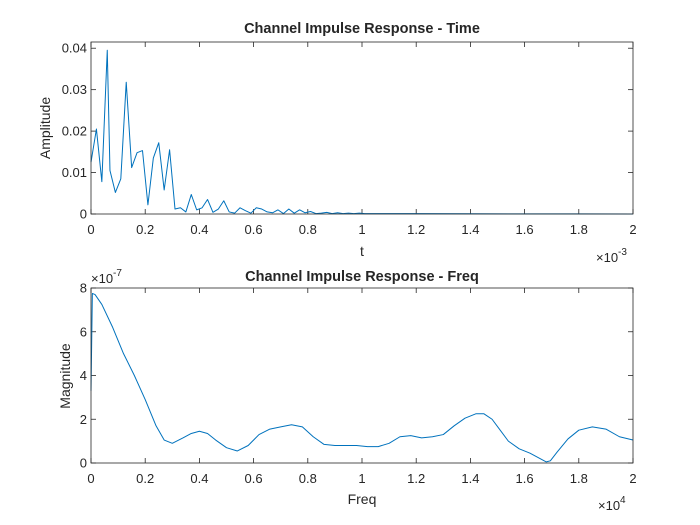 This screenshot has height=525, width=700. Describe the element at coordinates (74, 48) in the screenshot. I see `y-tick-label: 0.04` at that location.